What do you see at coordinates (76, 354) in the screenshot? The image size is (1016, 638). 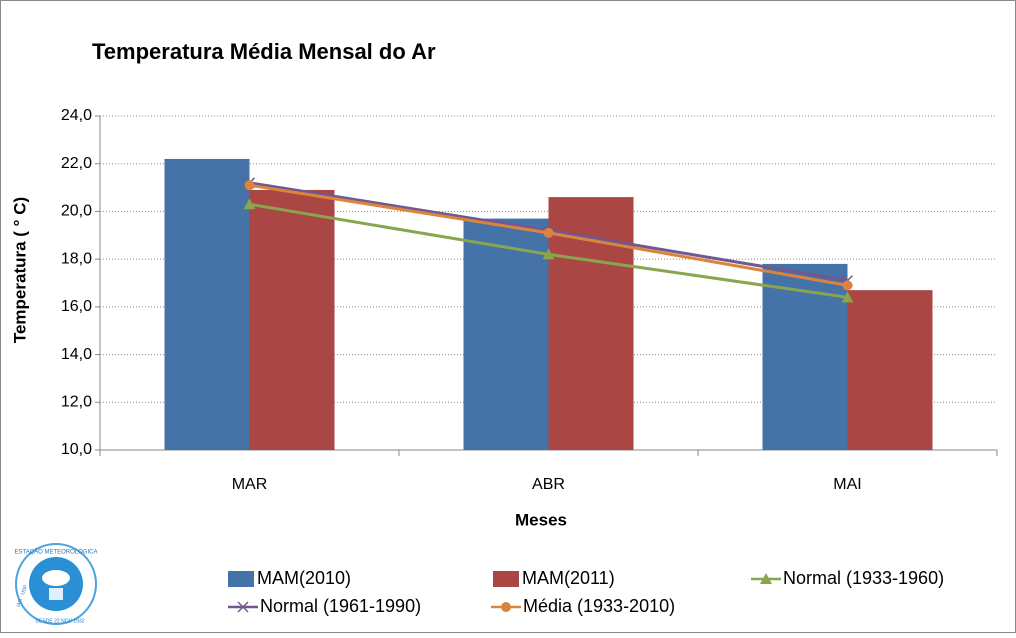 I see `y-tick-label: 14,0` at bounding box center [76, 354].